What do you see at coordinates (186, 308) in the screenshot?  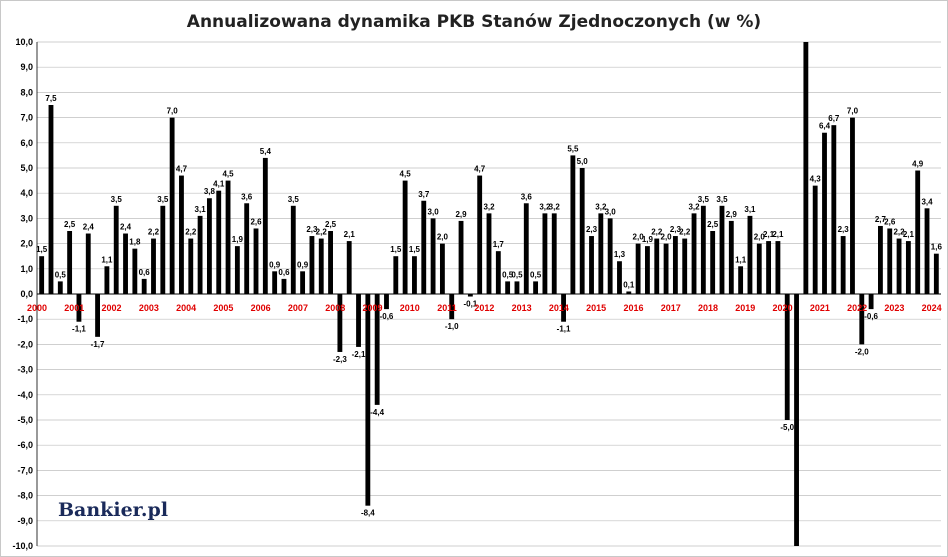 I see `x-tick-label: 2004` at bounding box center [186, 308].